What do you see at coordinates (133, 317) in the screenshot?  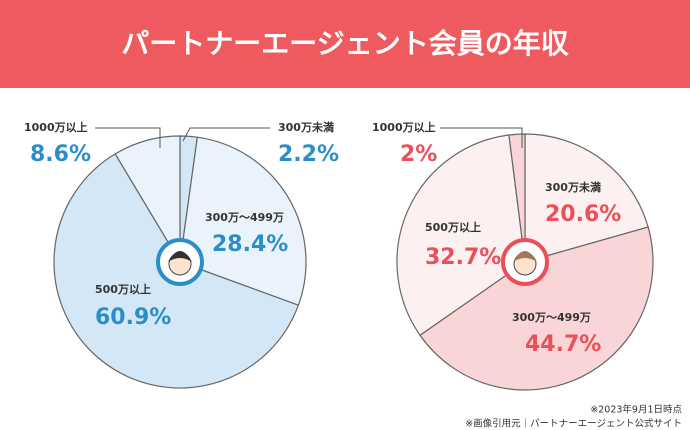 I see `value-label: 60.9%` at bounding box center [133, 317].